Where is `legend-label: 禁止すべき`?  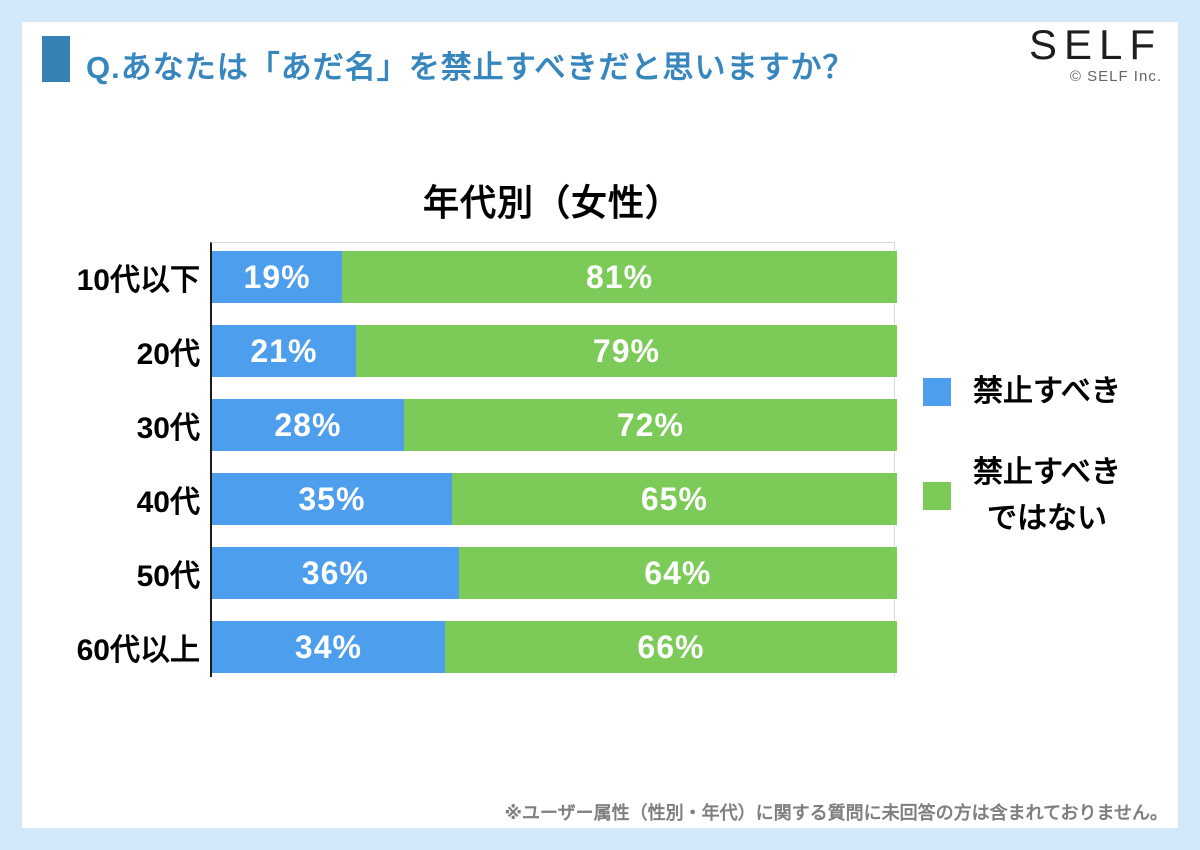 legend-label: 禁止すべき is located at coordinates (1047, 392).